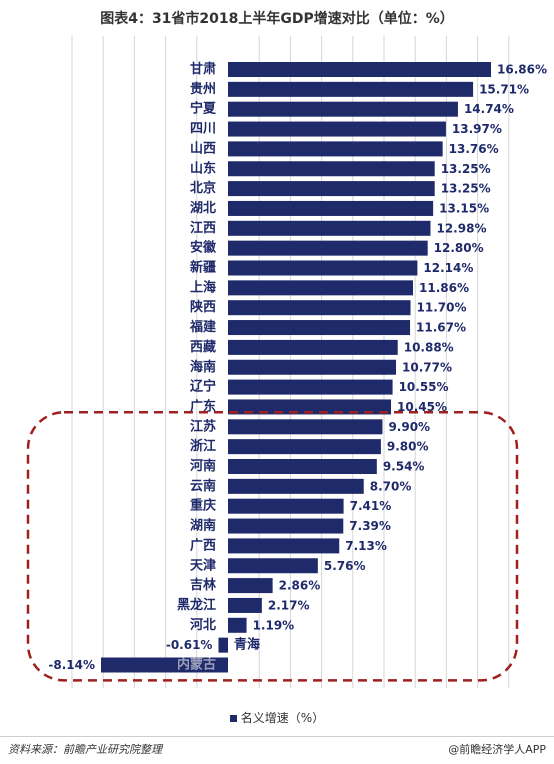 The width and height of the screenshot is (554, 764). Describe the element at coordinates (247, 645) in the screenshot. I see `category-label: 青海` at that location.